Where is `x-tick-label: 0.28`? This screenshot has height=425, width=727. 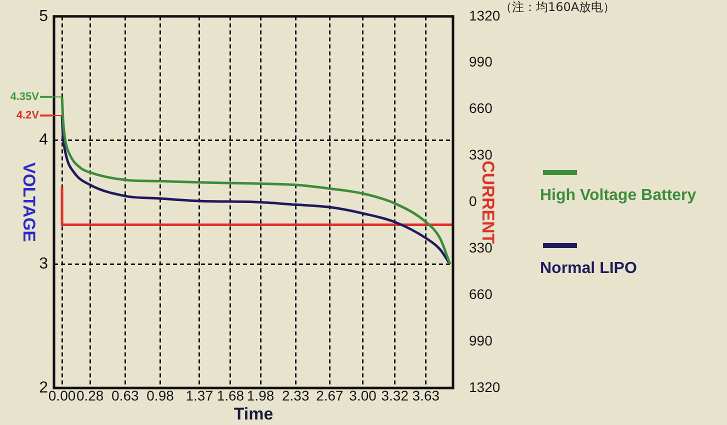 x-tick-label: 0.28 is located at coordinates (90, 395).